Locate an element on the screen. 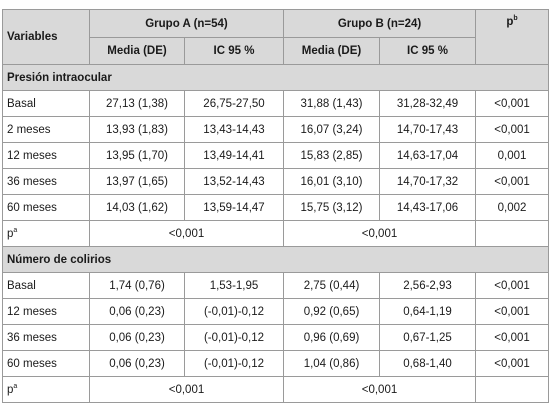 The image size is (550, 418). group-a-mean-cell: 13,95 (1,70) is located at coordinates (137, 155).